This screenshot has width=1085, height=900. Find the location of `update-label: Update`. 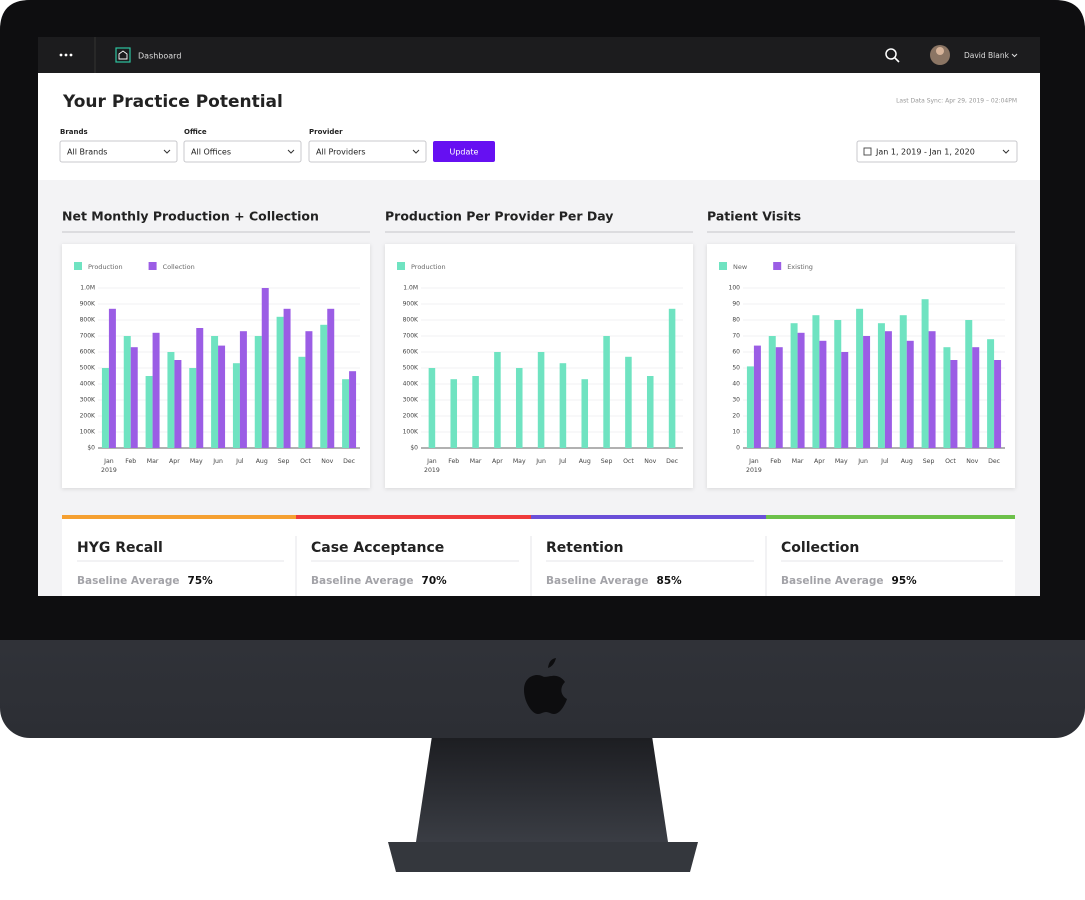

update-label: Update is located at coordinates (464, 152).